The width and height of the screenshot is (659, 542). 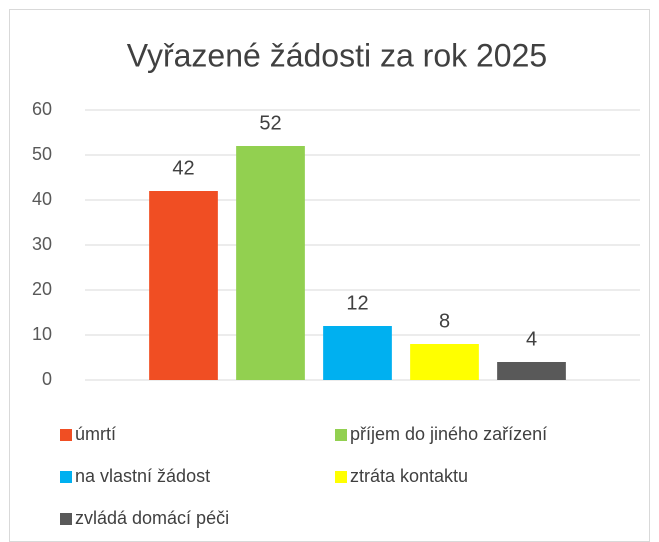 I want to click on y-tick-label: 50, so click(x=42, y=154).